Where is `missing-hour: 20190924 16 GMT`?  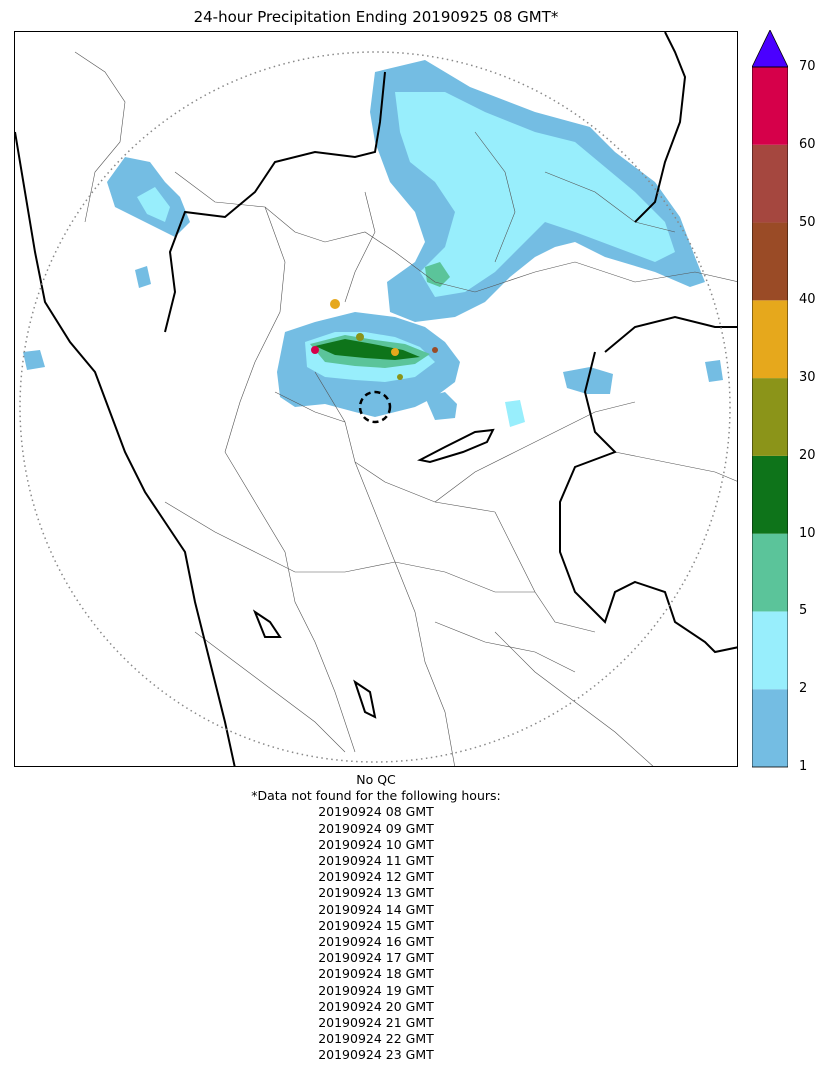
missing-hour: 20190924 16 GMT is located at coordinates (376, 942).